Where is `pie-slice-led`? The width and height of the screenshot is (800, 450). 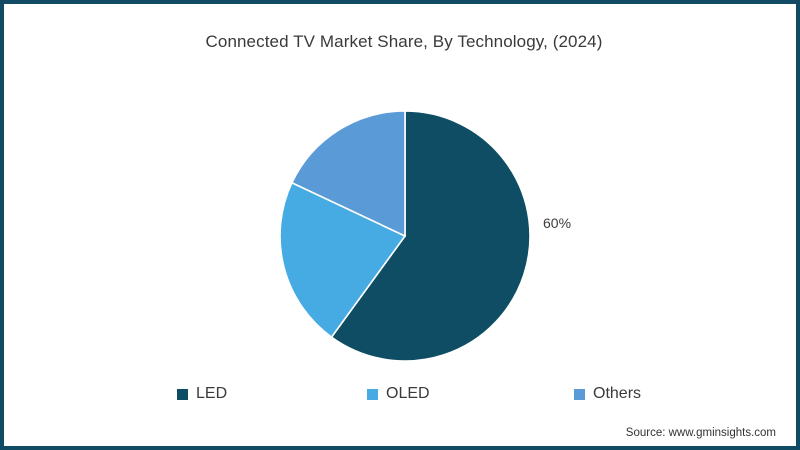 pie-slice-led is located at coordinates (430, 236).